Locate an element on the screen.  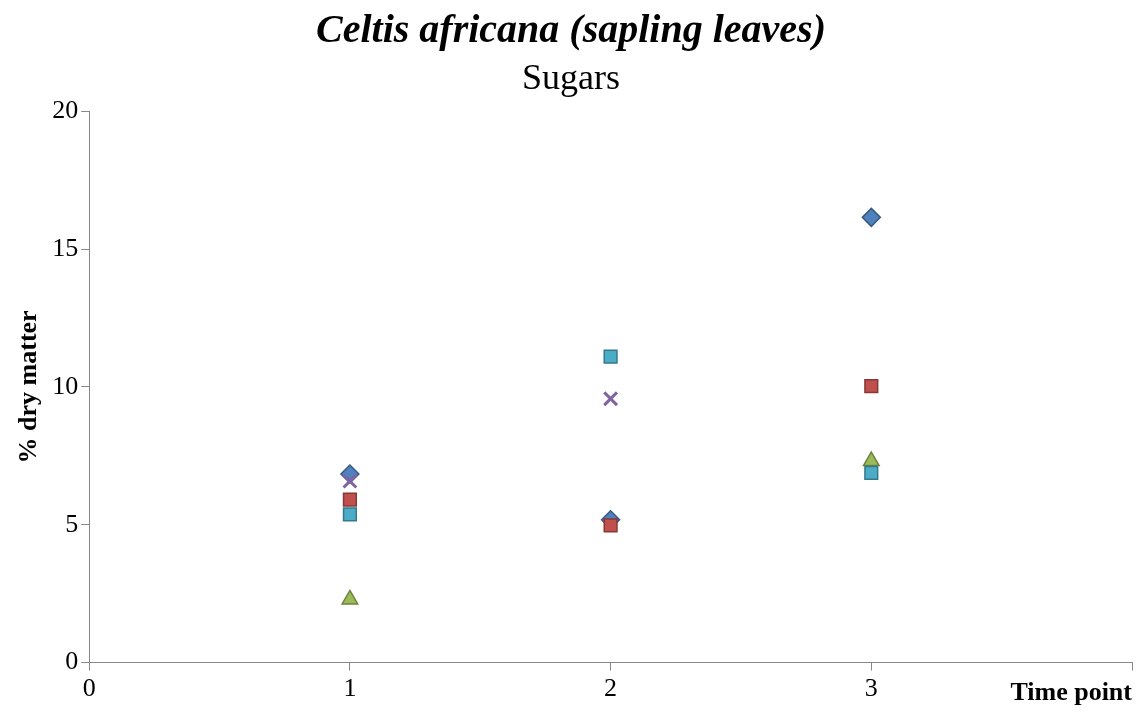
y-axis-title: % dry matter is located at coordinates (28, 387).